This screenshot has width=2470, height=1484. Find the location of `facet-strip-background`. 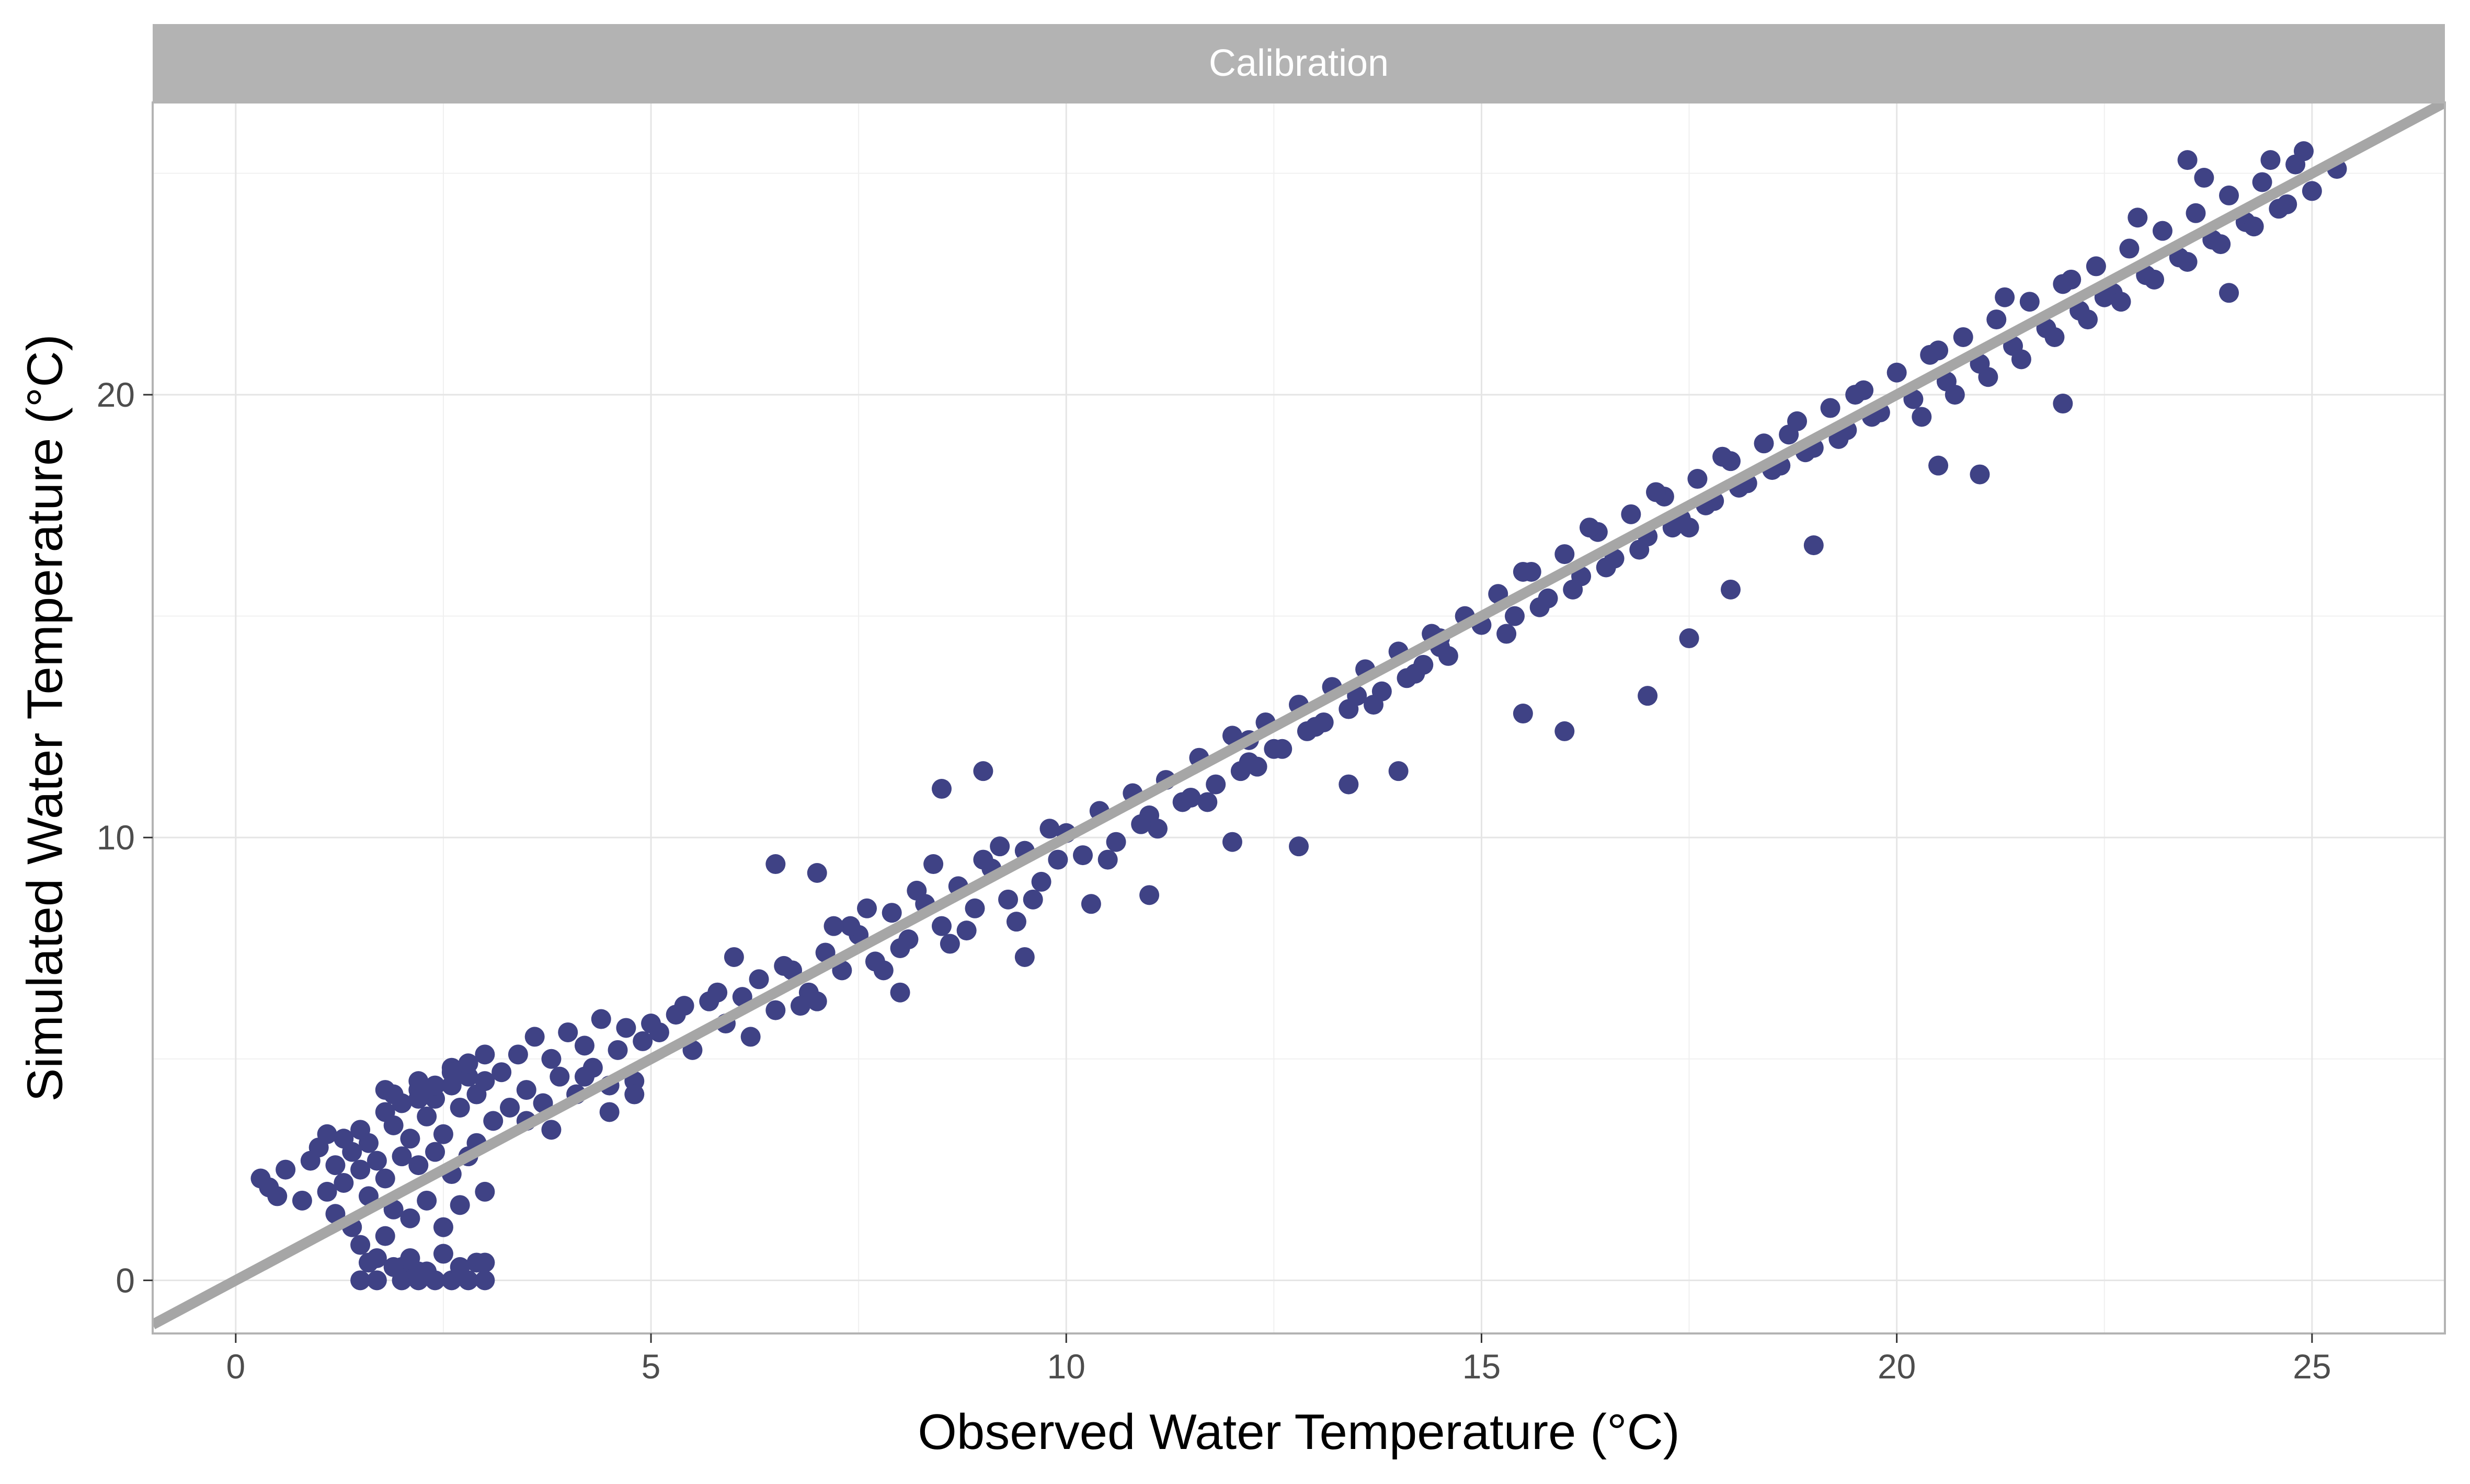

facet-strip-background is located at coordinates (1299, 63).